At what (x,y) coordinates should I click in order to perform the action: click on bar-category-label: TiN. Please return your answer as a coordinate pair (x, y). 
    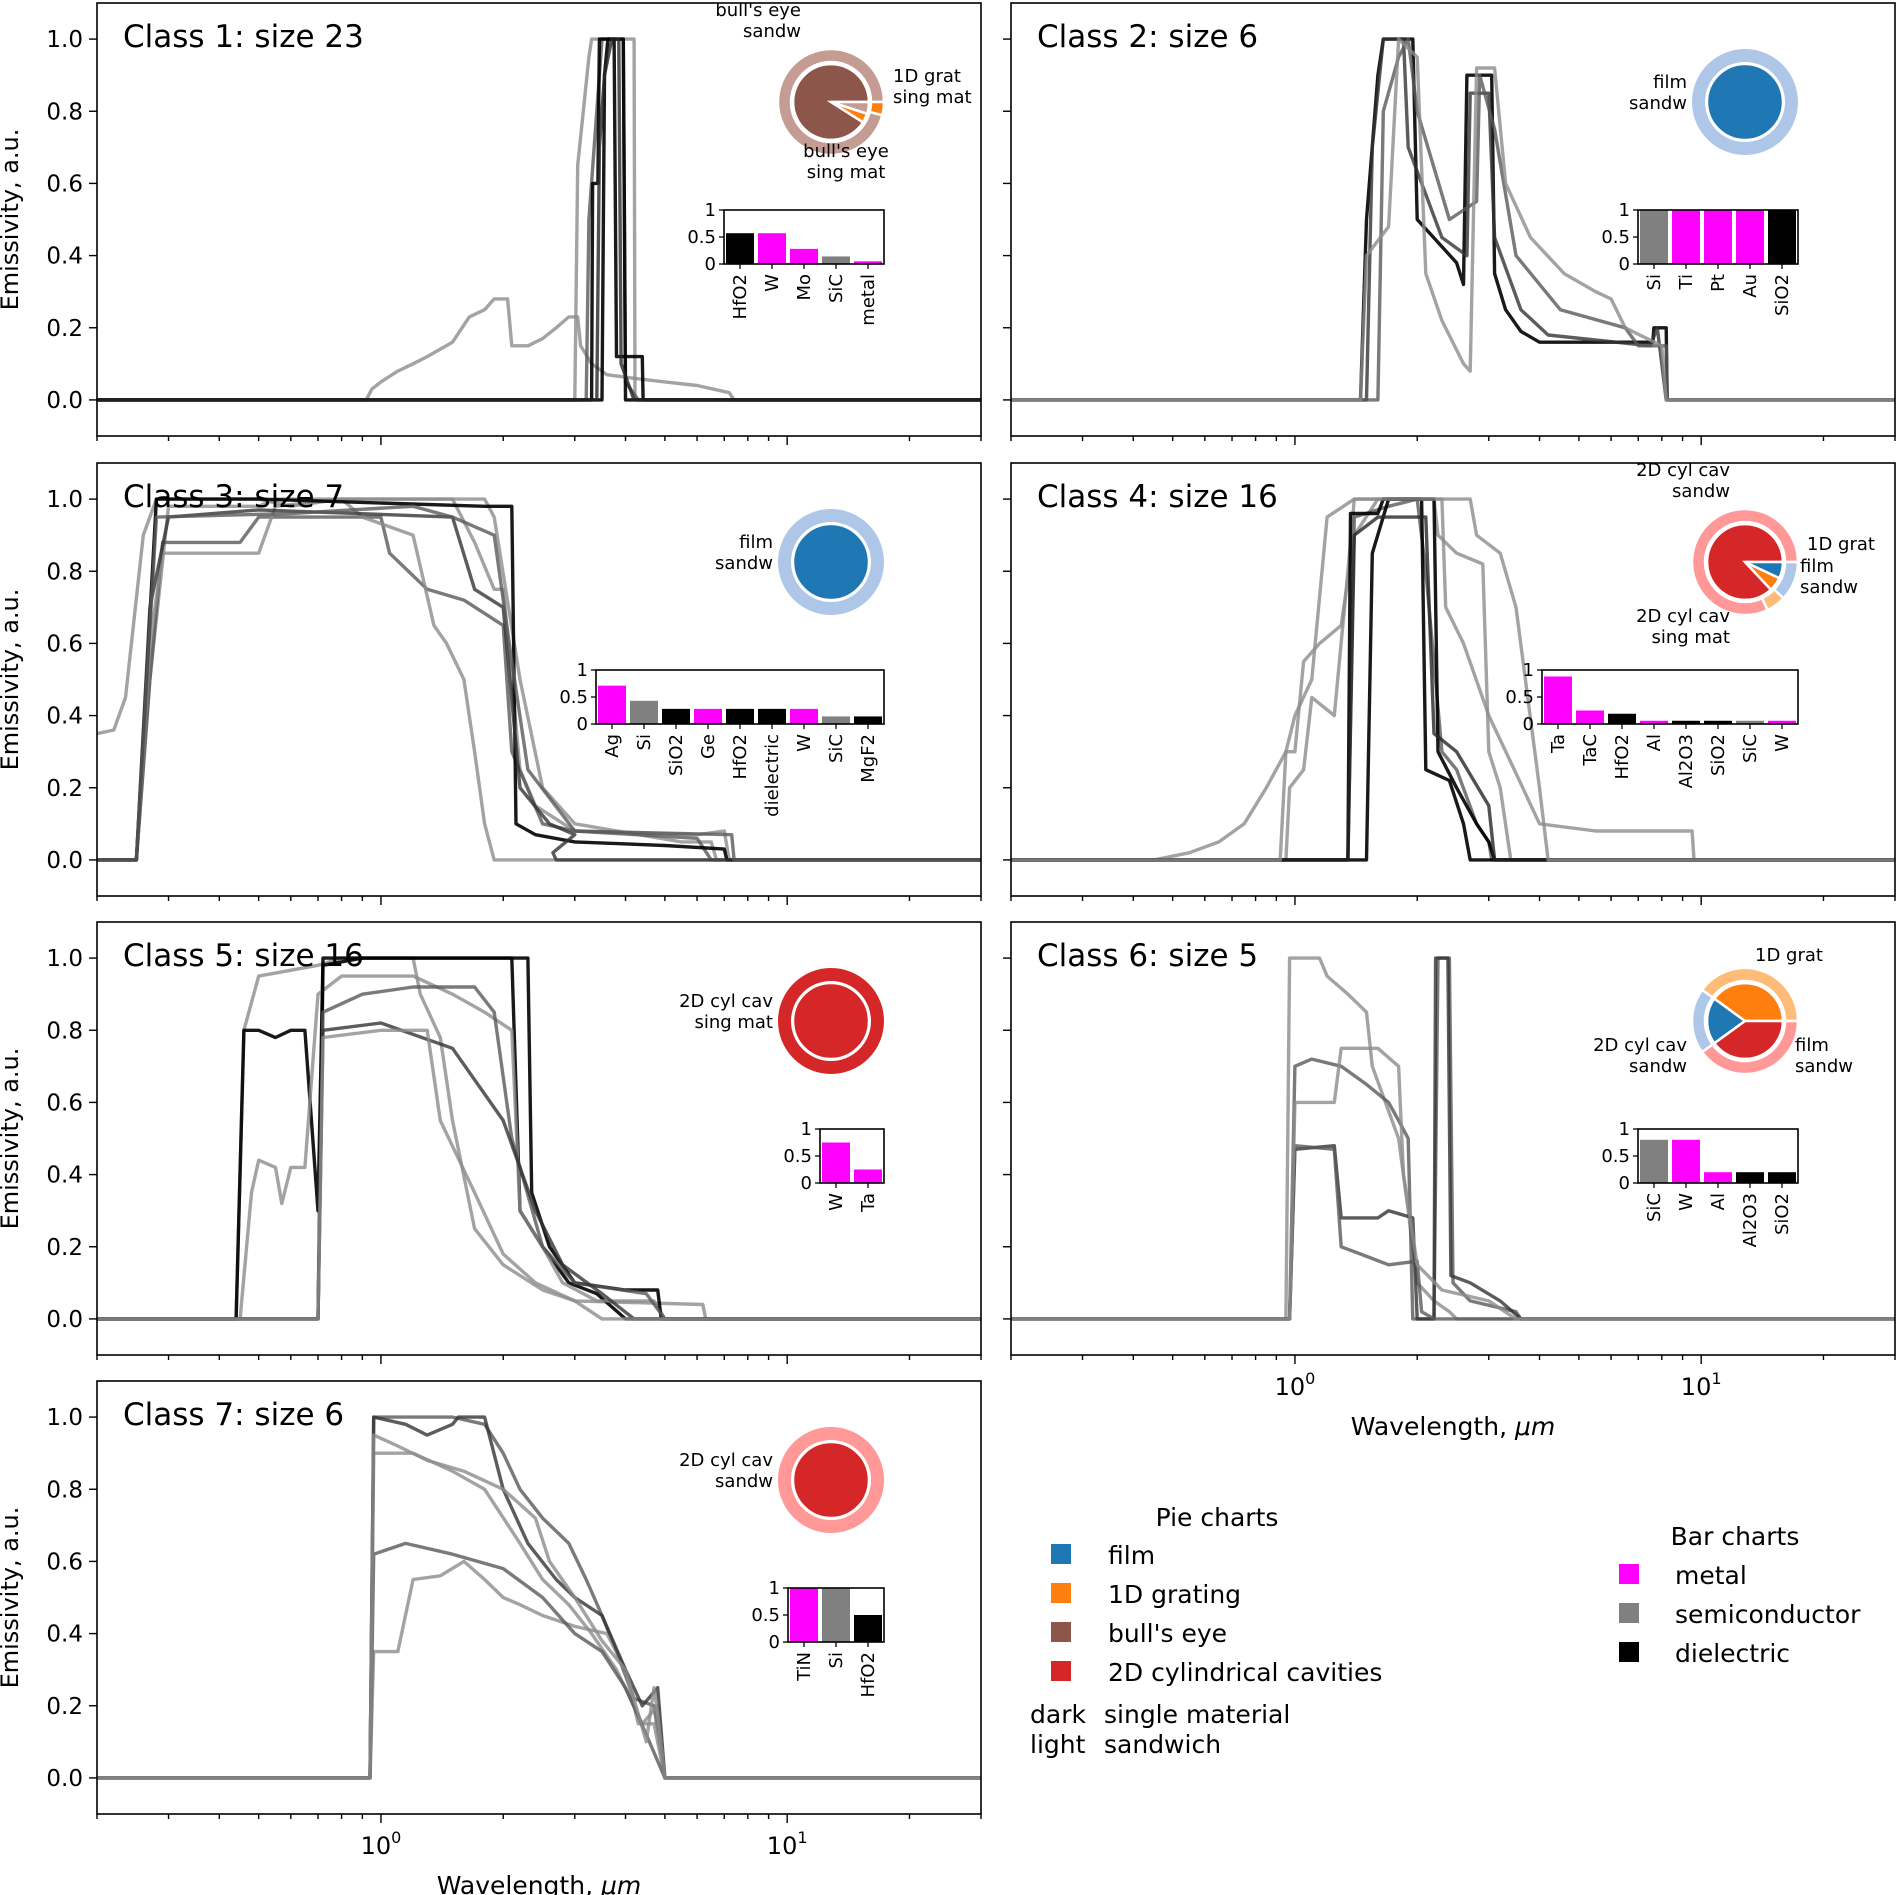
    Looking at the image, I should click on (804, 1667).